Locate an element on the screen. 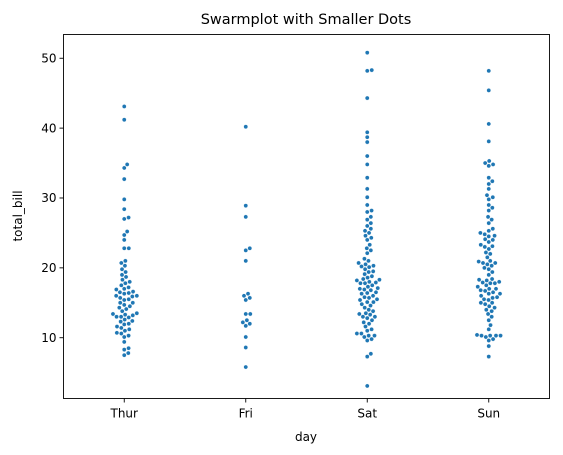 This screenshot has height=455, width=563. y-tick-label: 20 is located at coordinates (48, 268).